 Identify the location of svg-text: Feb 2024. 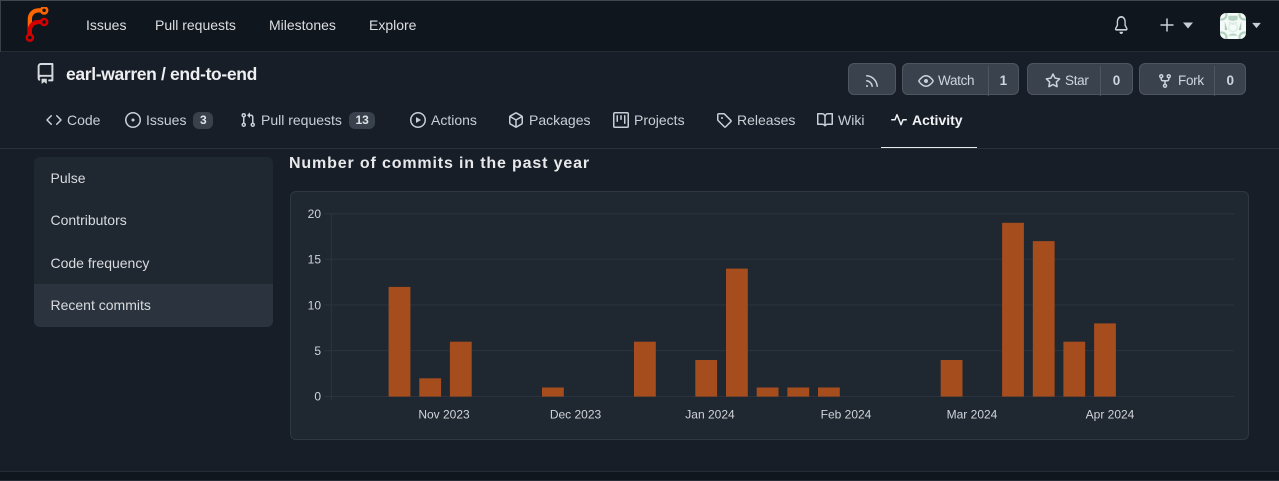
(846, 415).